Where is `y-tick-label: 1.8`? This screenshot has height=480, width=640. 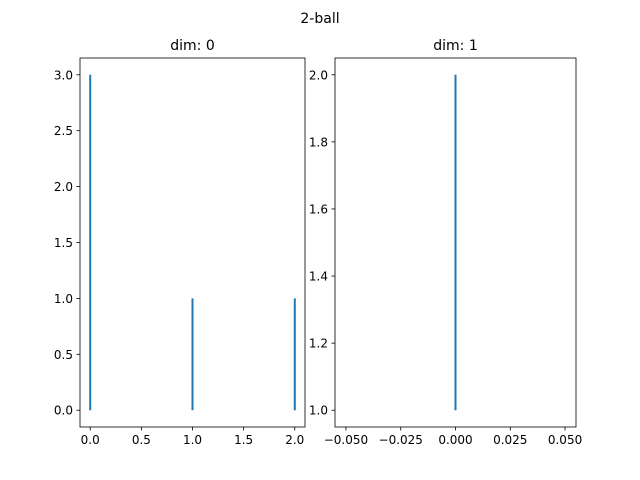 y-tick-label: 1.8 is located at coordinates (318, 142).